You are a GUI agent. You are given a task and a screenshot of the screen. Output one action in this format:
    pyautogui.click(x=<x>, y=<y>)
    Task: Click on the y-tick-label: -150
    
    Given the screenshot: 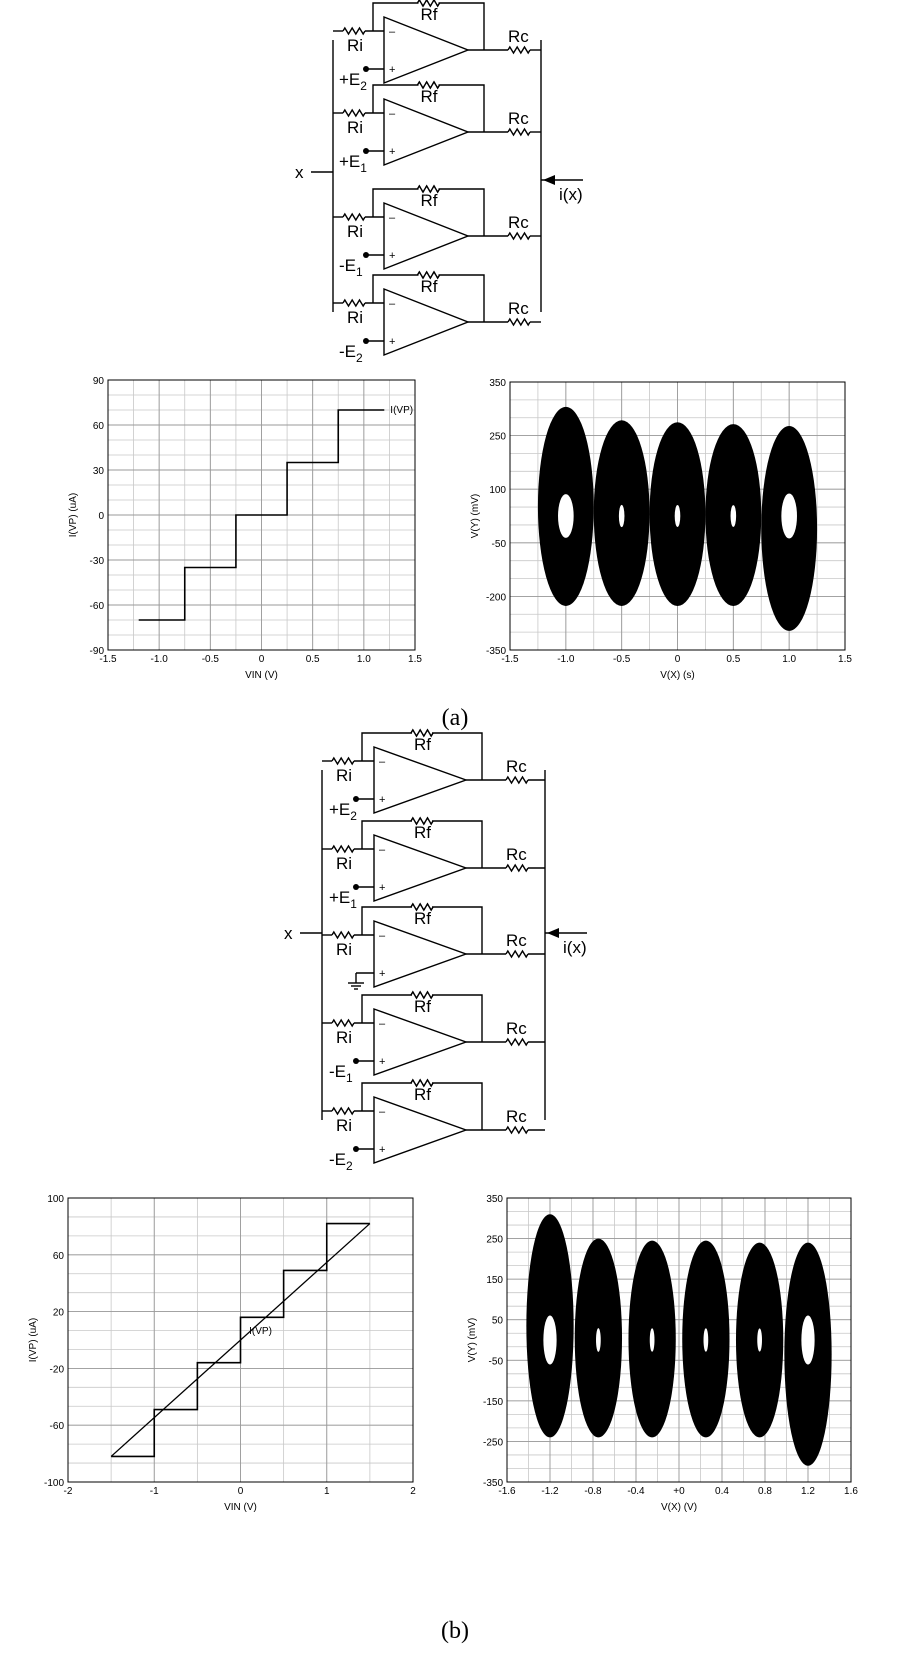 What is the action you would take?
    pyautogui.click(x=493, y=1402)
    